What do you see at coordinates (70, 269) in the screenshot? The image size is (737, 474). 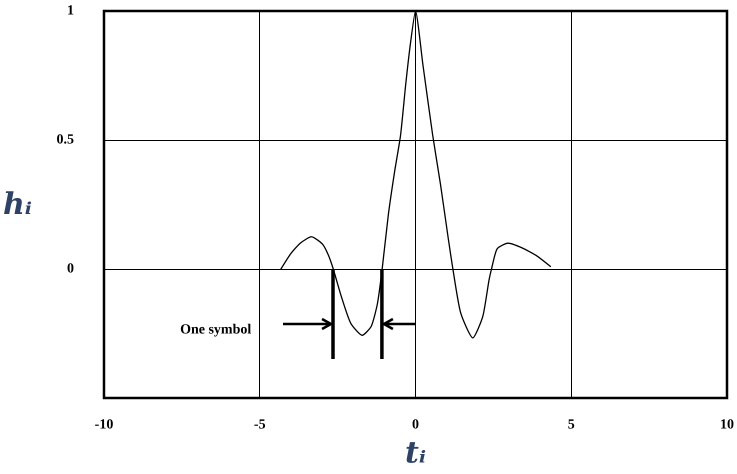 I see `y-tick-label: 0` at bounding box center [70, 269].